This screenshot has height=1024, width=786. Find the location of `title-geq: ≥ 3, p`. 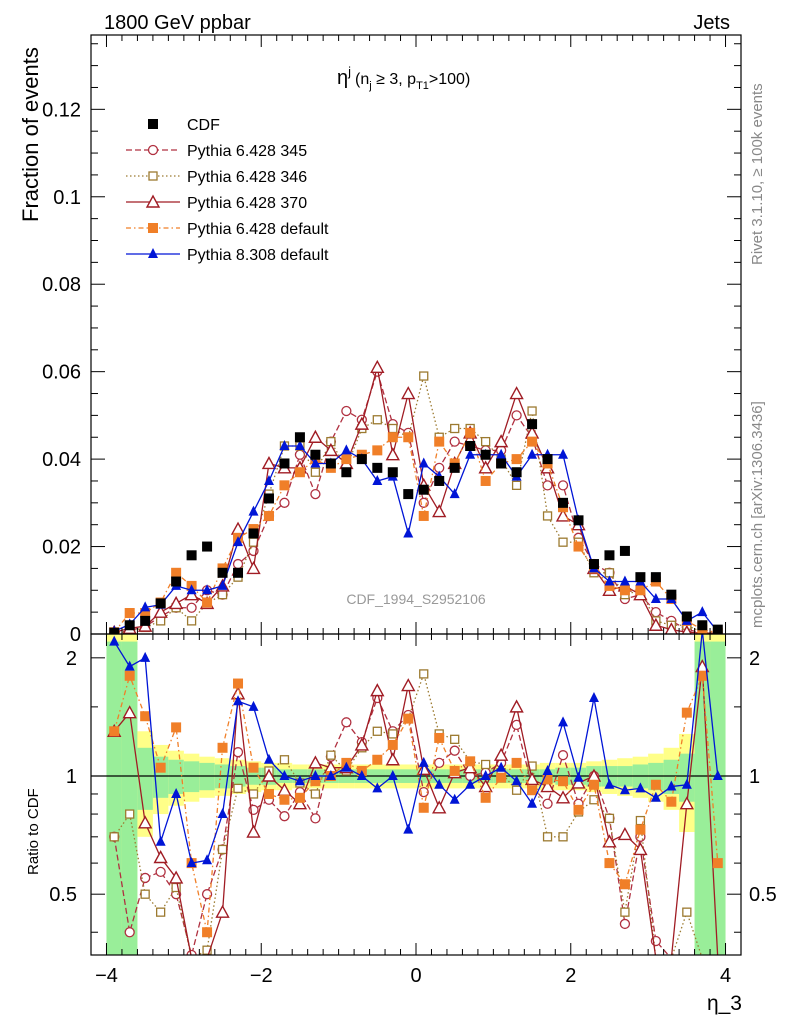

title-geq: ≥ 3, p is located at coordinates (394, 79).